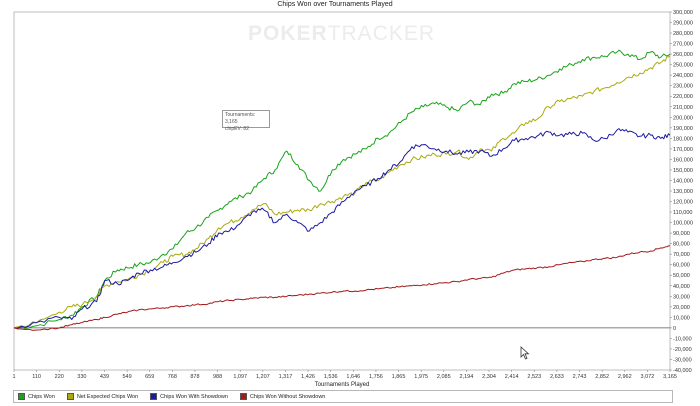 The width and height of the screenshot is (700, 406). Describe the element at coordinates (240, 118) in the screenshot. I see `tooltip-line-tournaments: Tournaments: 3,165` at that location.